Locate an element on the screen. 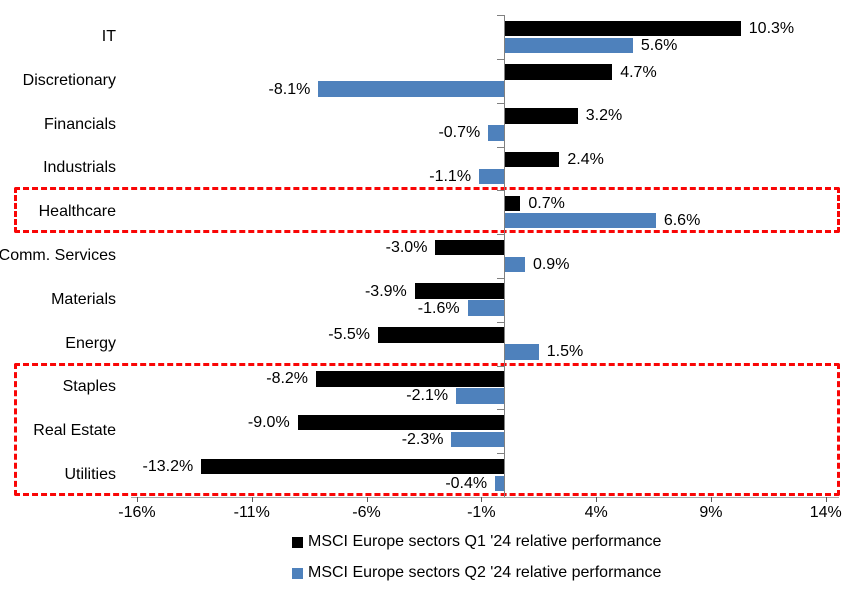 Image resolution: width=852 pixels, height=601 pixels. x-axis-tick-label-1: -11% is located at coordinates (251, 512).